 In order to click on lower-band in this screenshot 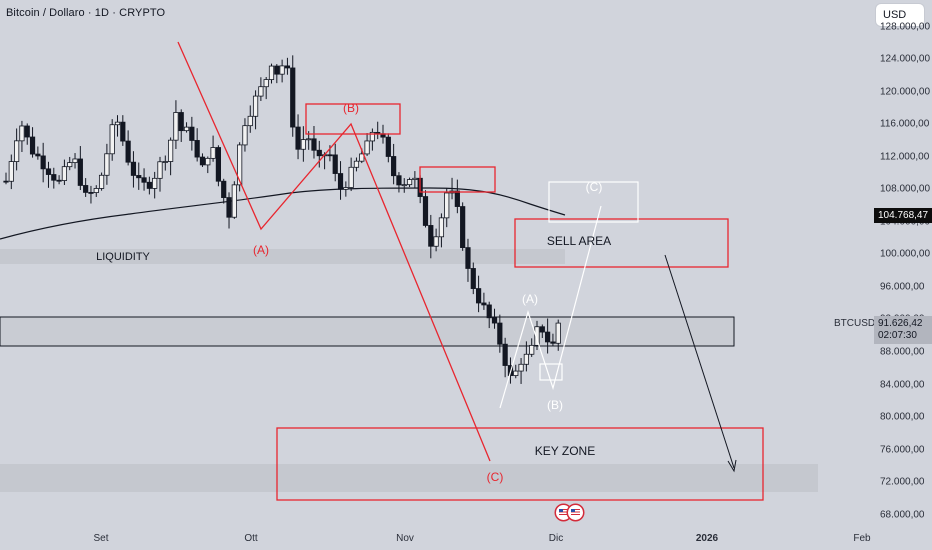, I will do `click(409, 478)`.